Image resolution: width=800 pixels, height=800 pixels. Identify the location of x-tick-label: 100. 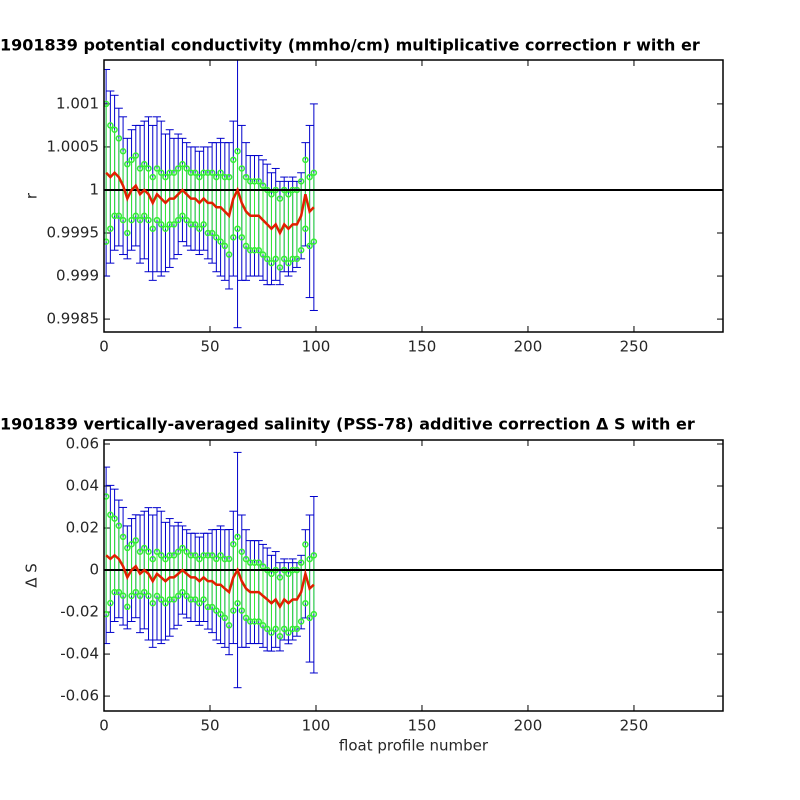
(316, 726).